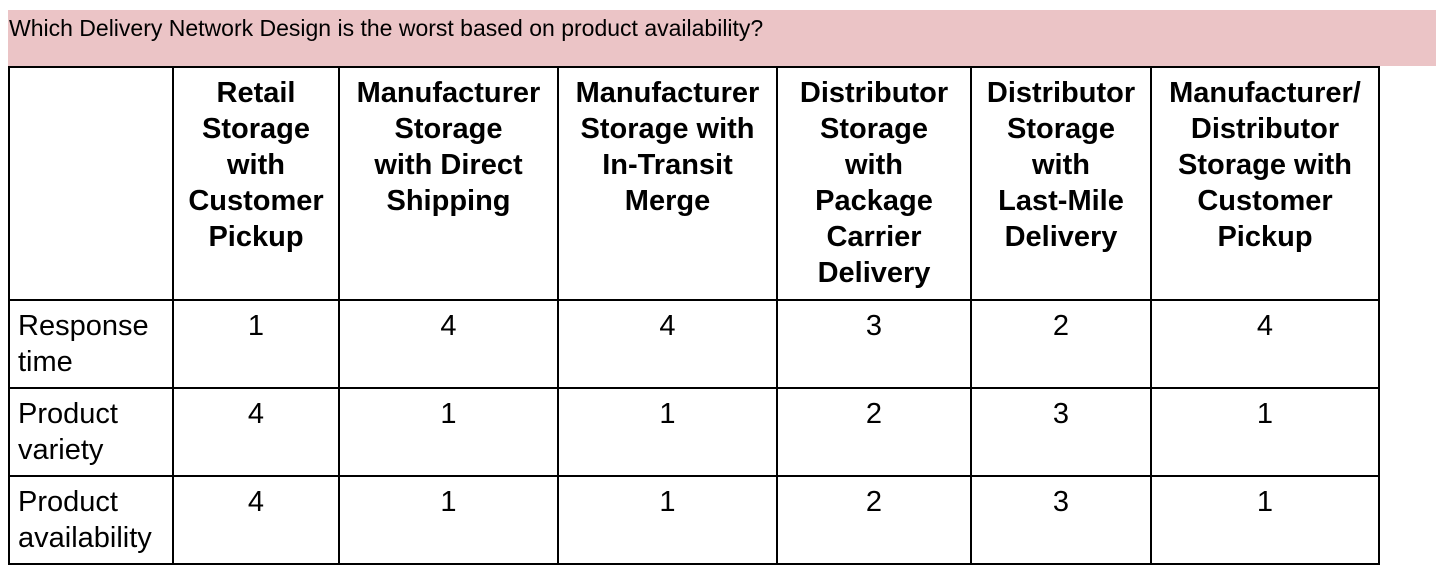  What do you see at coordinates (448, 165) in the screenshot?
I see `column-header-line: with Direct` at bounding box center [448, 165].